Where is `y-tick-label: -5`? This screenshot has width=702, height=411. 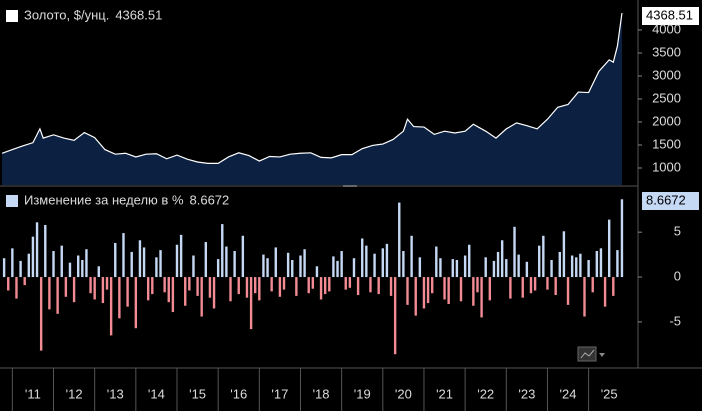
y-tick-label: -5 is located at coordinates (675, 320).